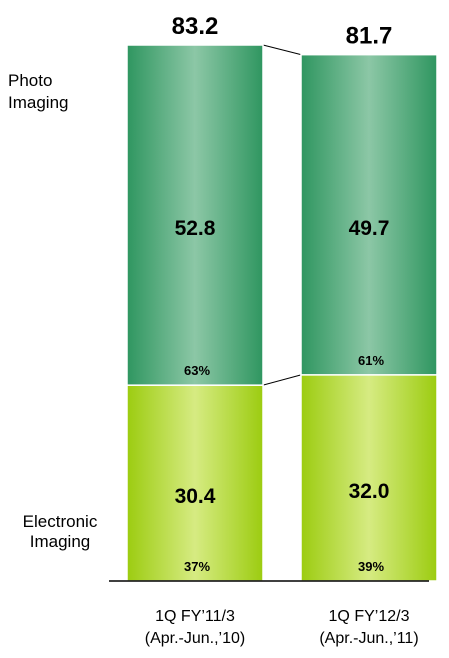  Describe the element at coordinates (197, 566) in the screenshot. I see `share-label: 37%` at that location.